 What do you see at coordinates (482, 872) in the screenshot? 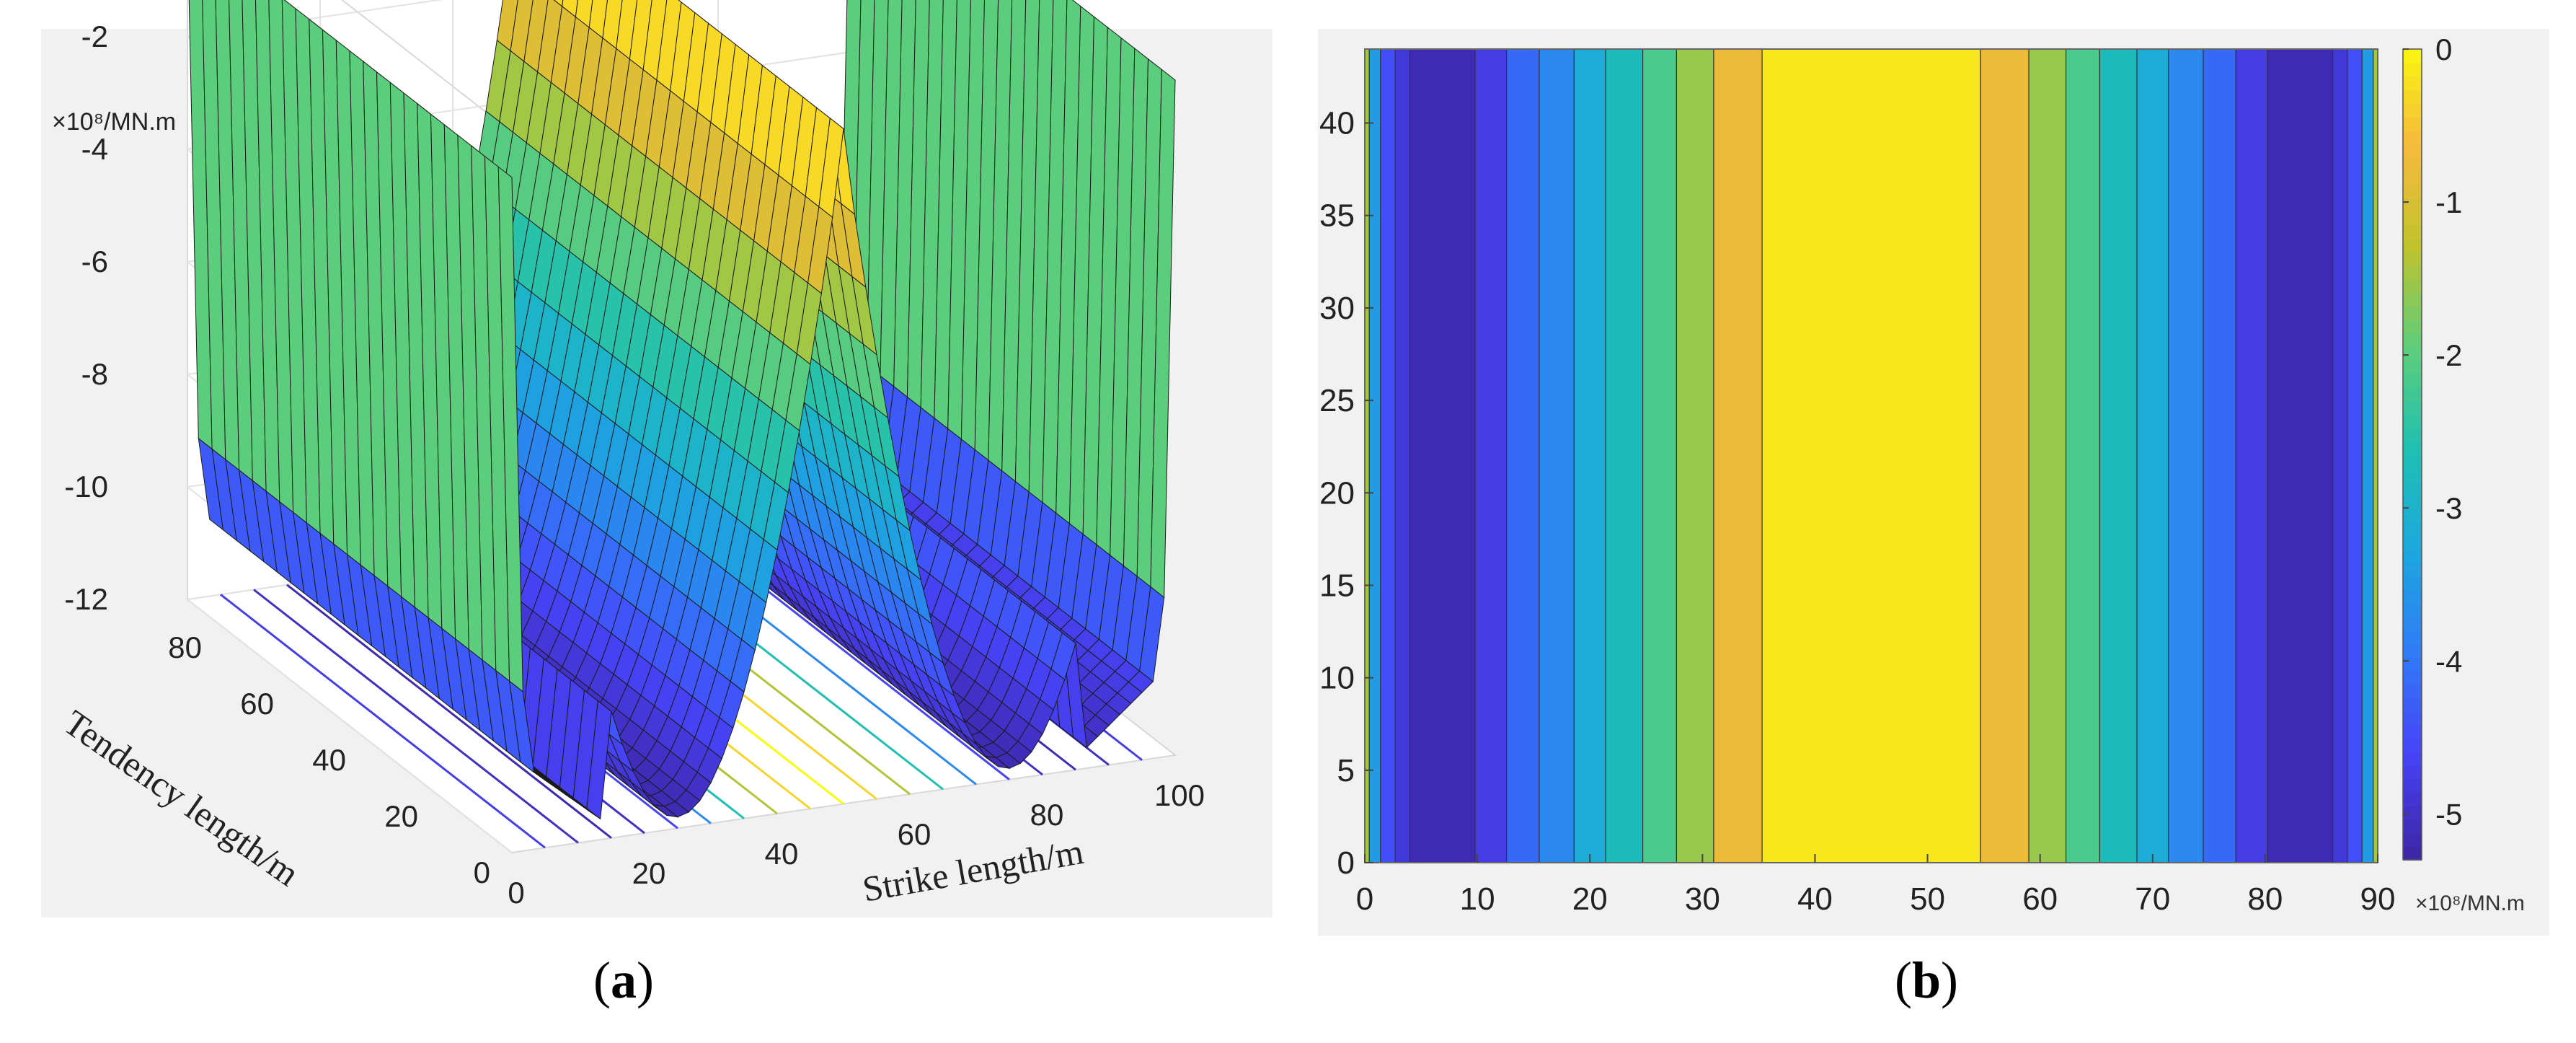
I see `y-tick-label-a: 0` at bounding box center [482, 872].